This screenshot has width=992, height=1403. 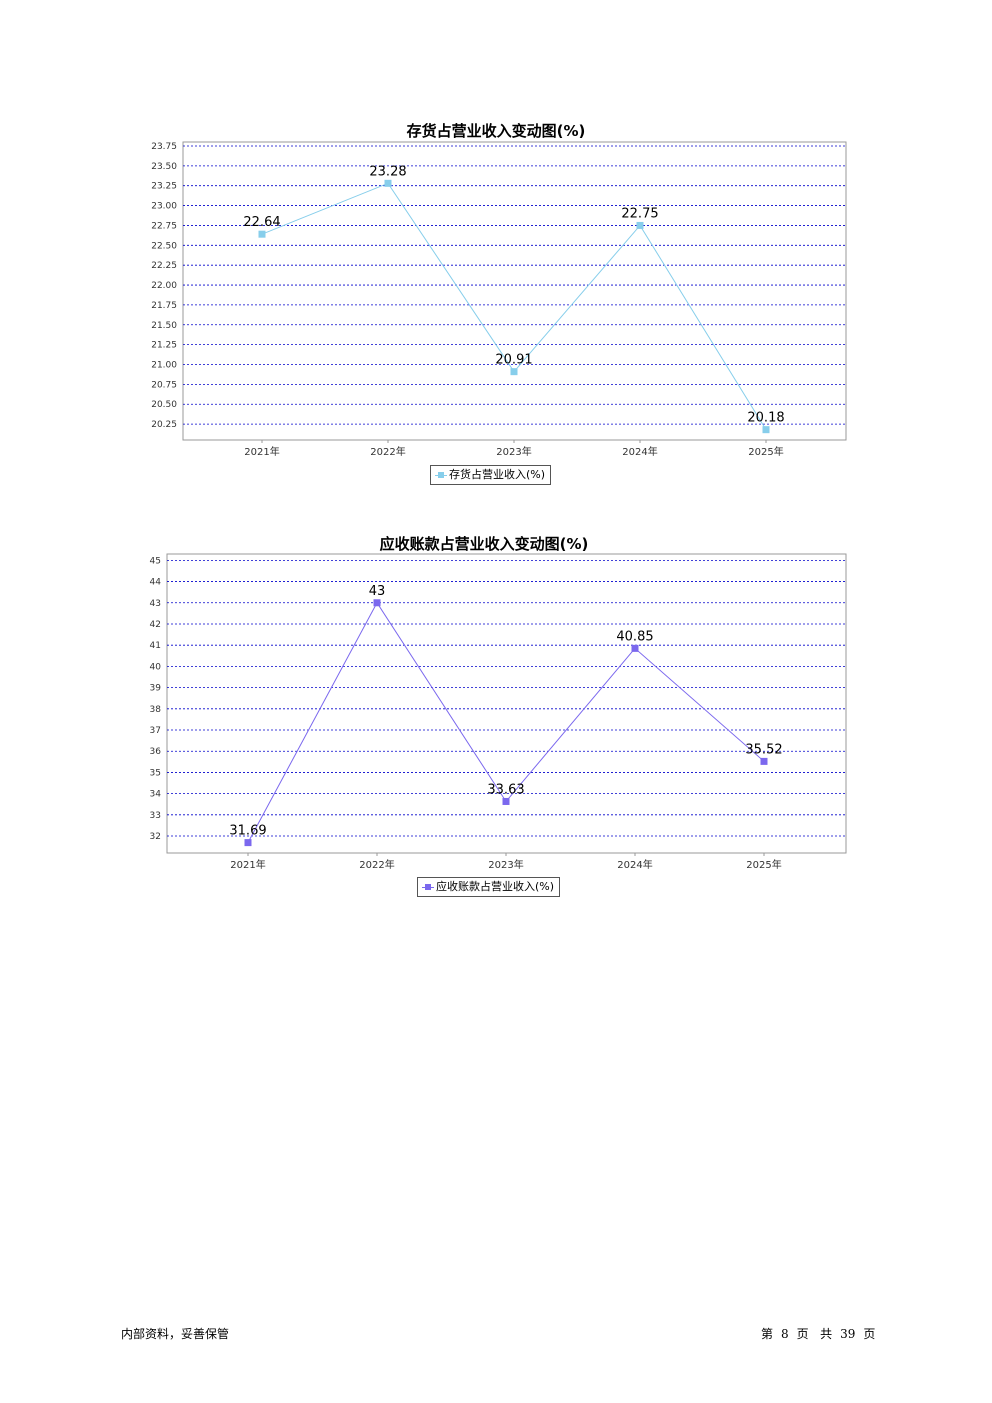 I want to click on footer-confidential-note: 内部资料，妥善保管, so click(x=175, y=1334).